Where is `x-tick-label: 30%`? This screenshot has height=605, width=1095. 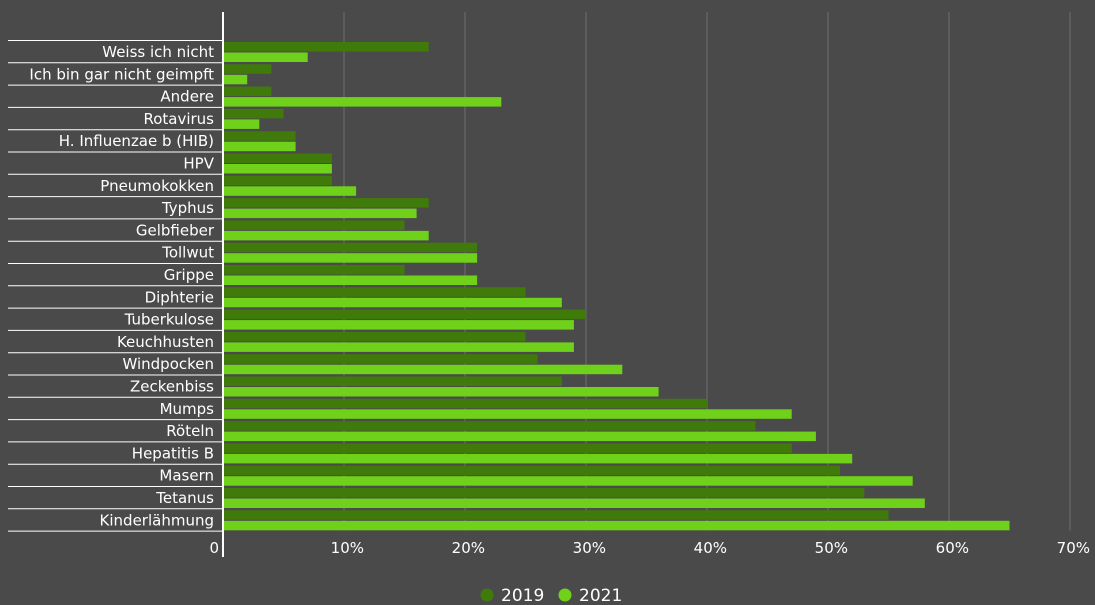
x-tick-label: 30% is located at coordinates (589, 548).